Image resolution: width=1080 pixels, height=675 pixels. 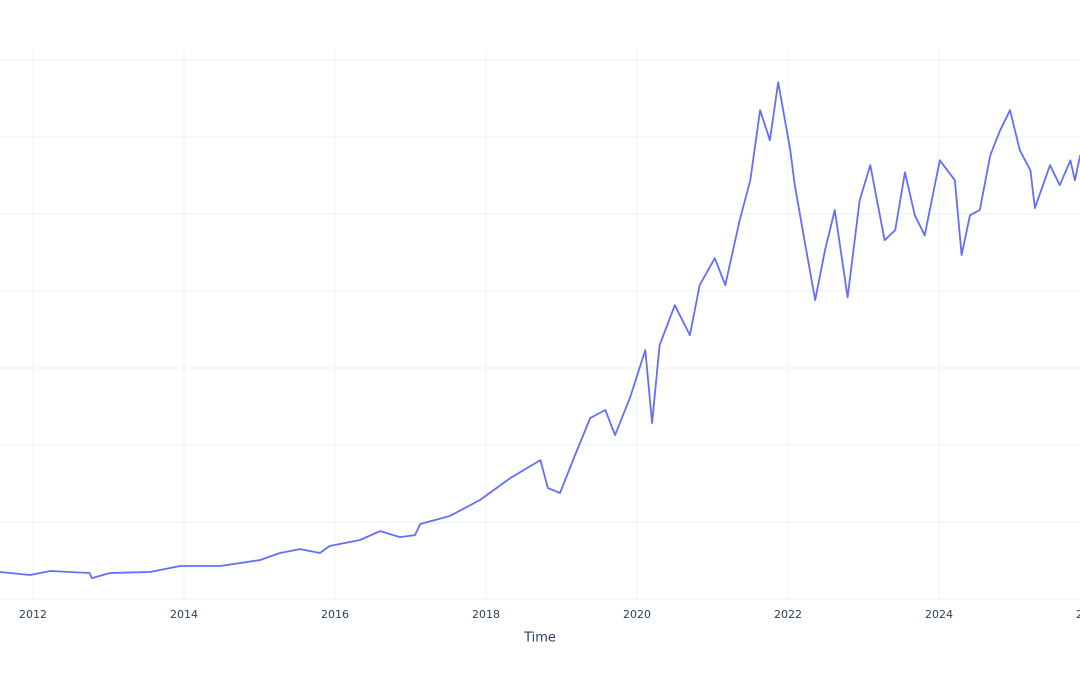 What do you see at coordinates (939, 614) in the screenshot?
I see `x-tick-label: 2024` at bounding box center [939, 614].